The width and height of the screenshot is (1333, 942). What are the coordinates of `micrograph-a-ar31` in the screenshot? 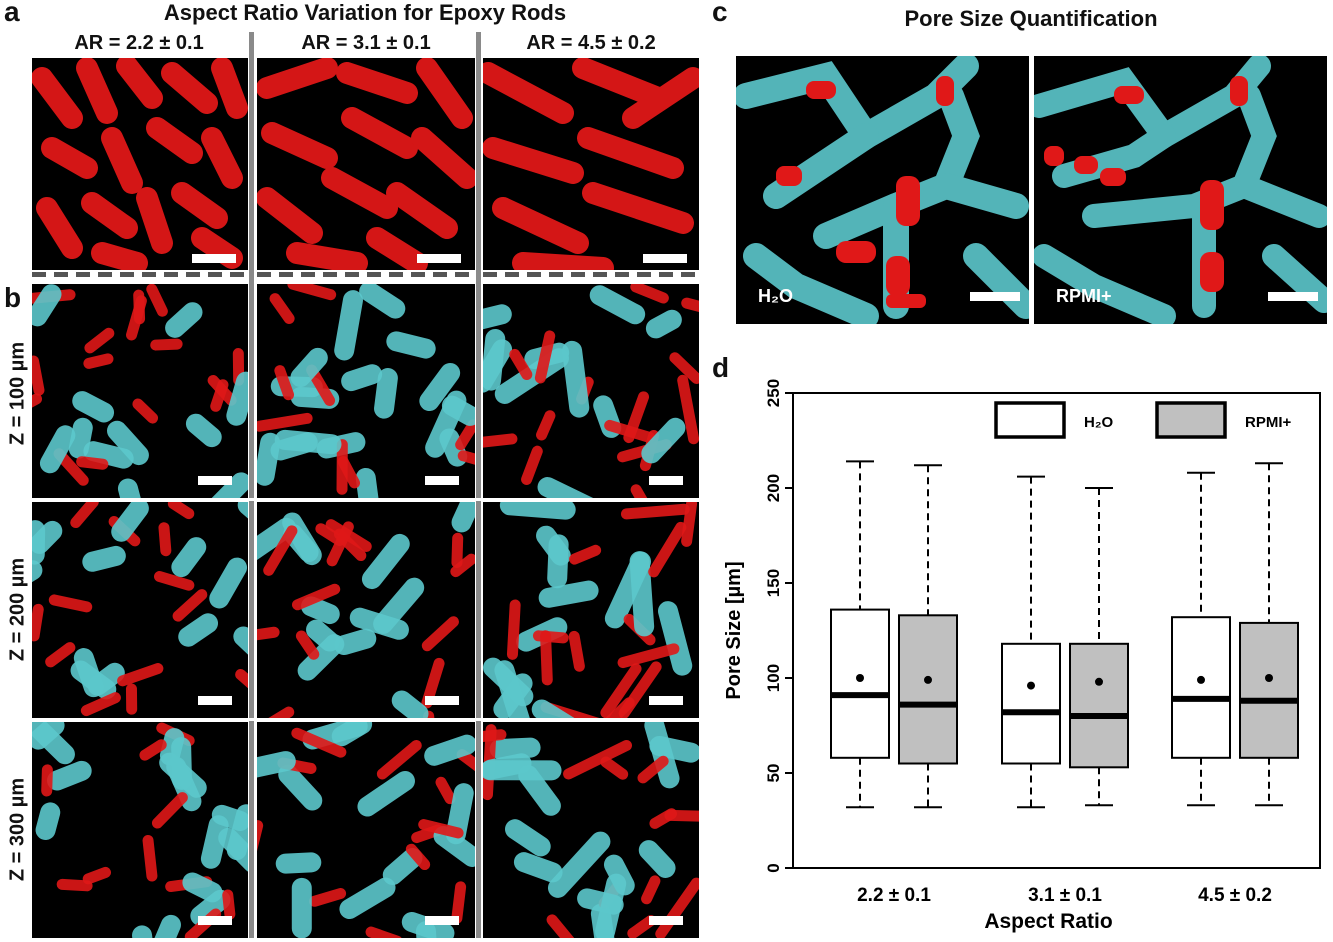 It's located at (366, 164).